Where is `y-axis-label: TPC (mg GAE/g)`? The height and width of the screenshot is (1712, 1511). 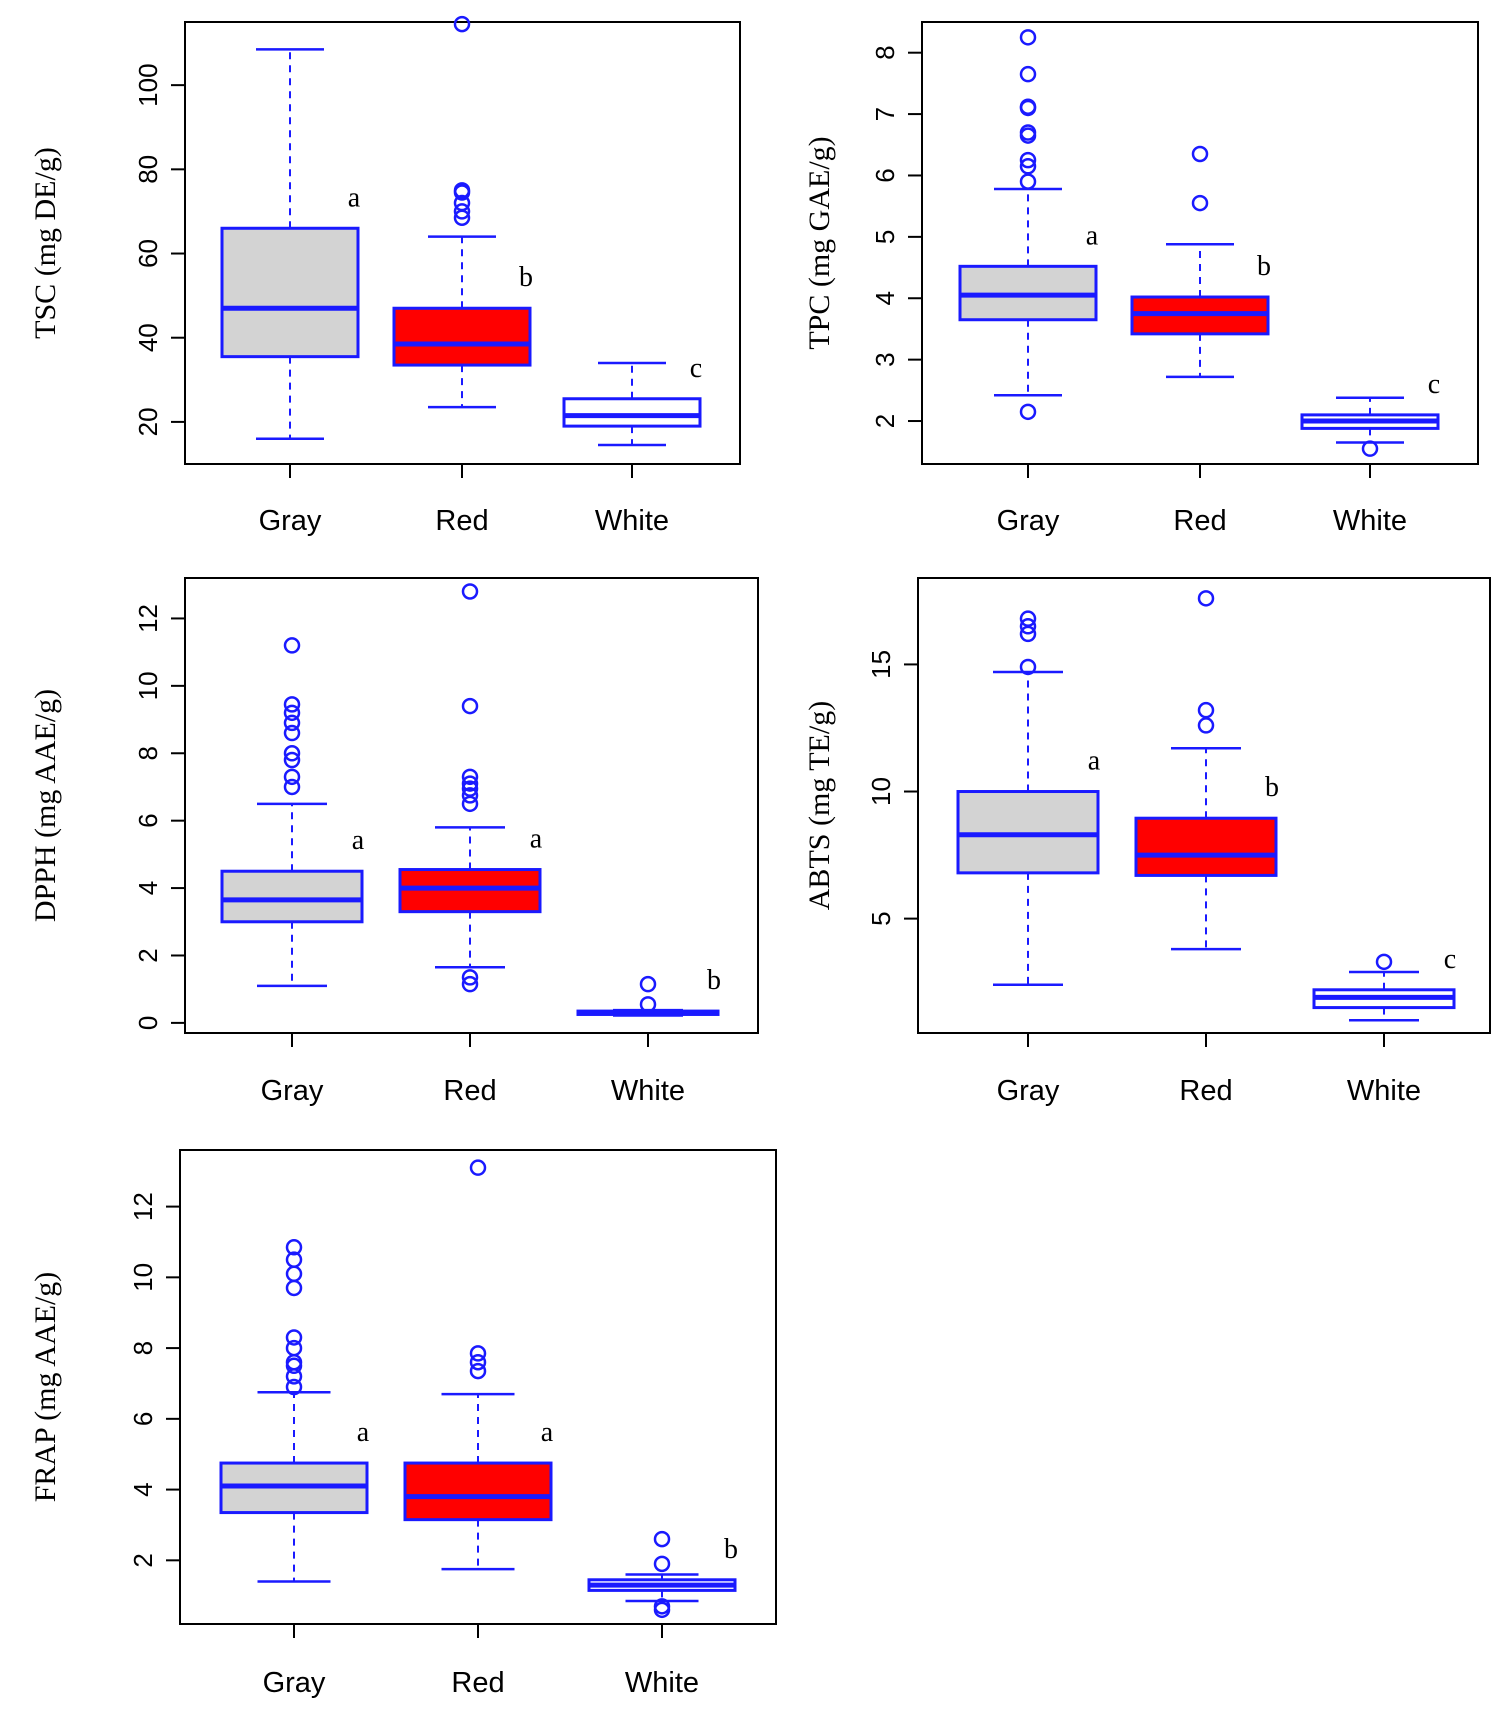 y-axis-label: TPC (mg GAE/g) is located at coordinates (819, 242).